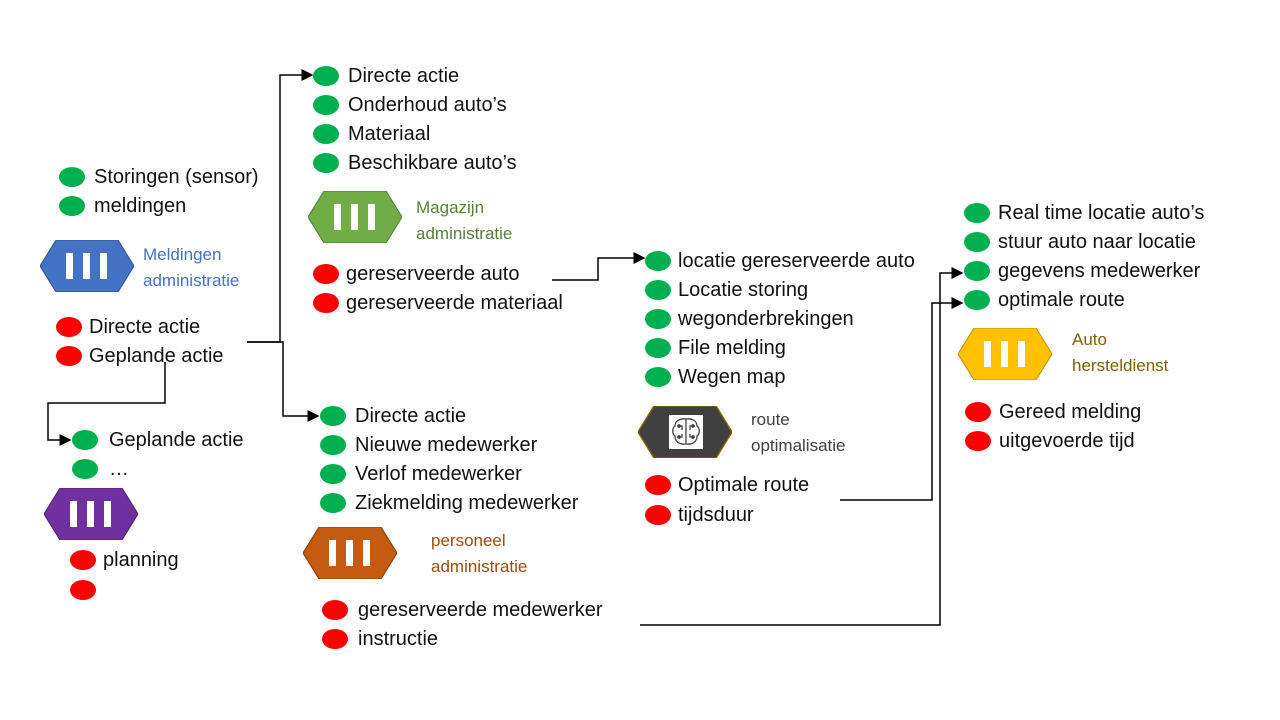 The width and height of the screenshot is (1280, 720). What do you see at coordinates (128, 327) in the screenshot?
I see `meldingen-output-1: Directe actie` at bounding box center [128, 327].